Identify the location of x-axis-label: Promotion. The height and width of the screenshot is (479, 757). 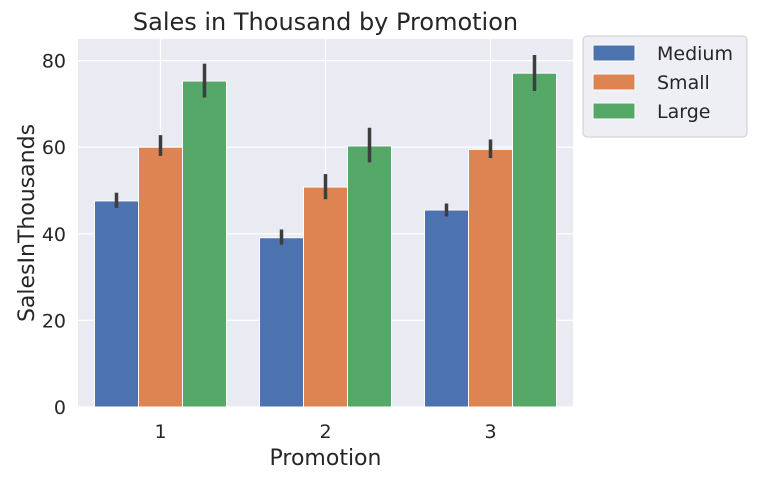
(326, 458).